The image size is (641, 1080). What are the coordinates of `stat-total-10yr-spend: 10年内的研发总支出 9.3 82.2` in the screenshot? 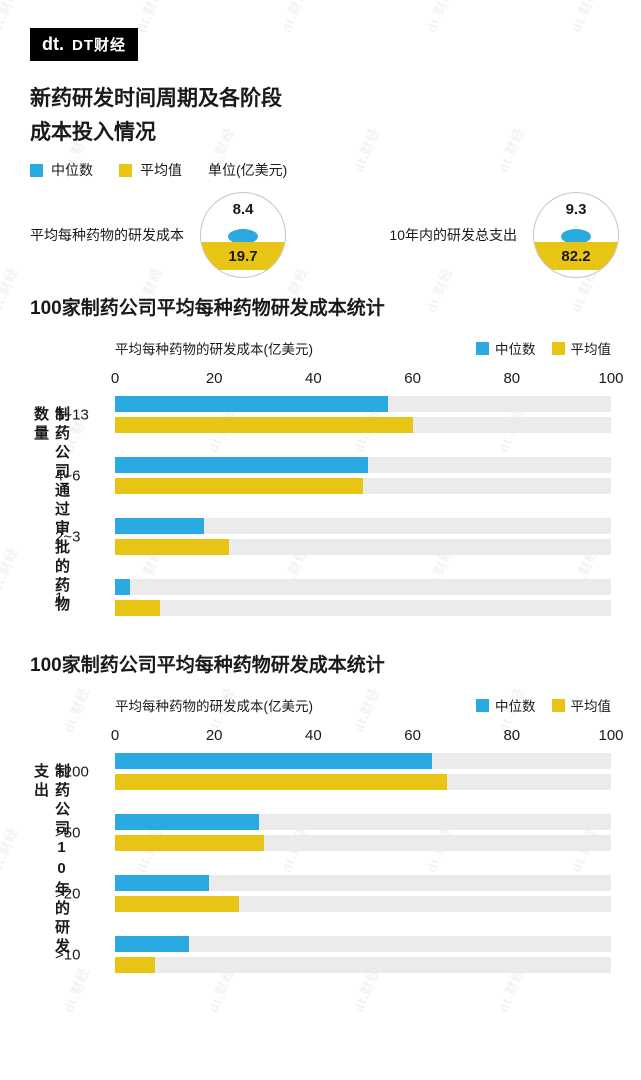 It's located at (504, 235).